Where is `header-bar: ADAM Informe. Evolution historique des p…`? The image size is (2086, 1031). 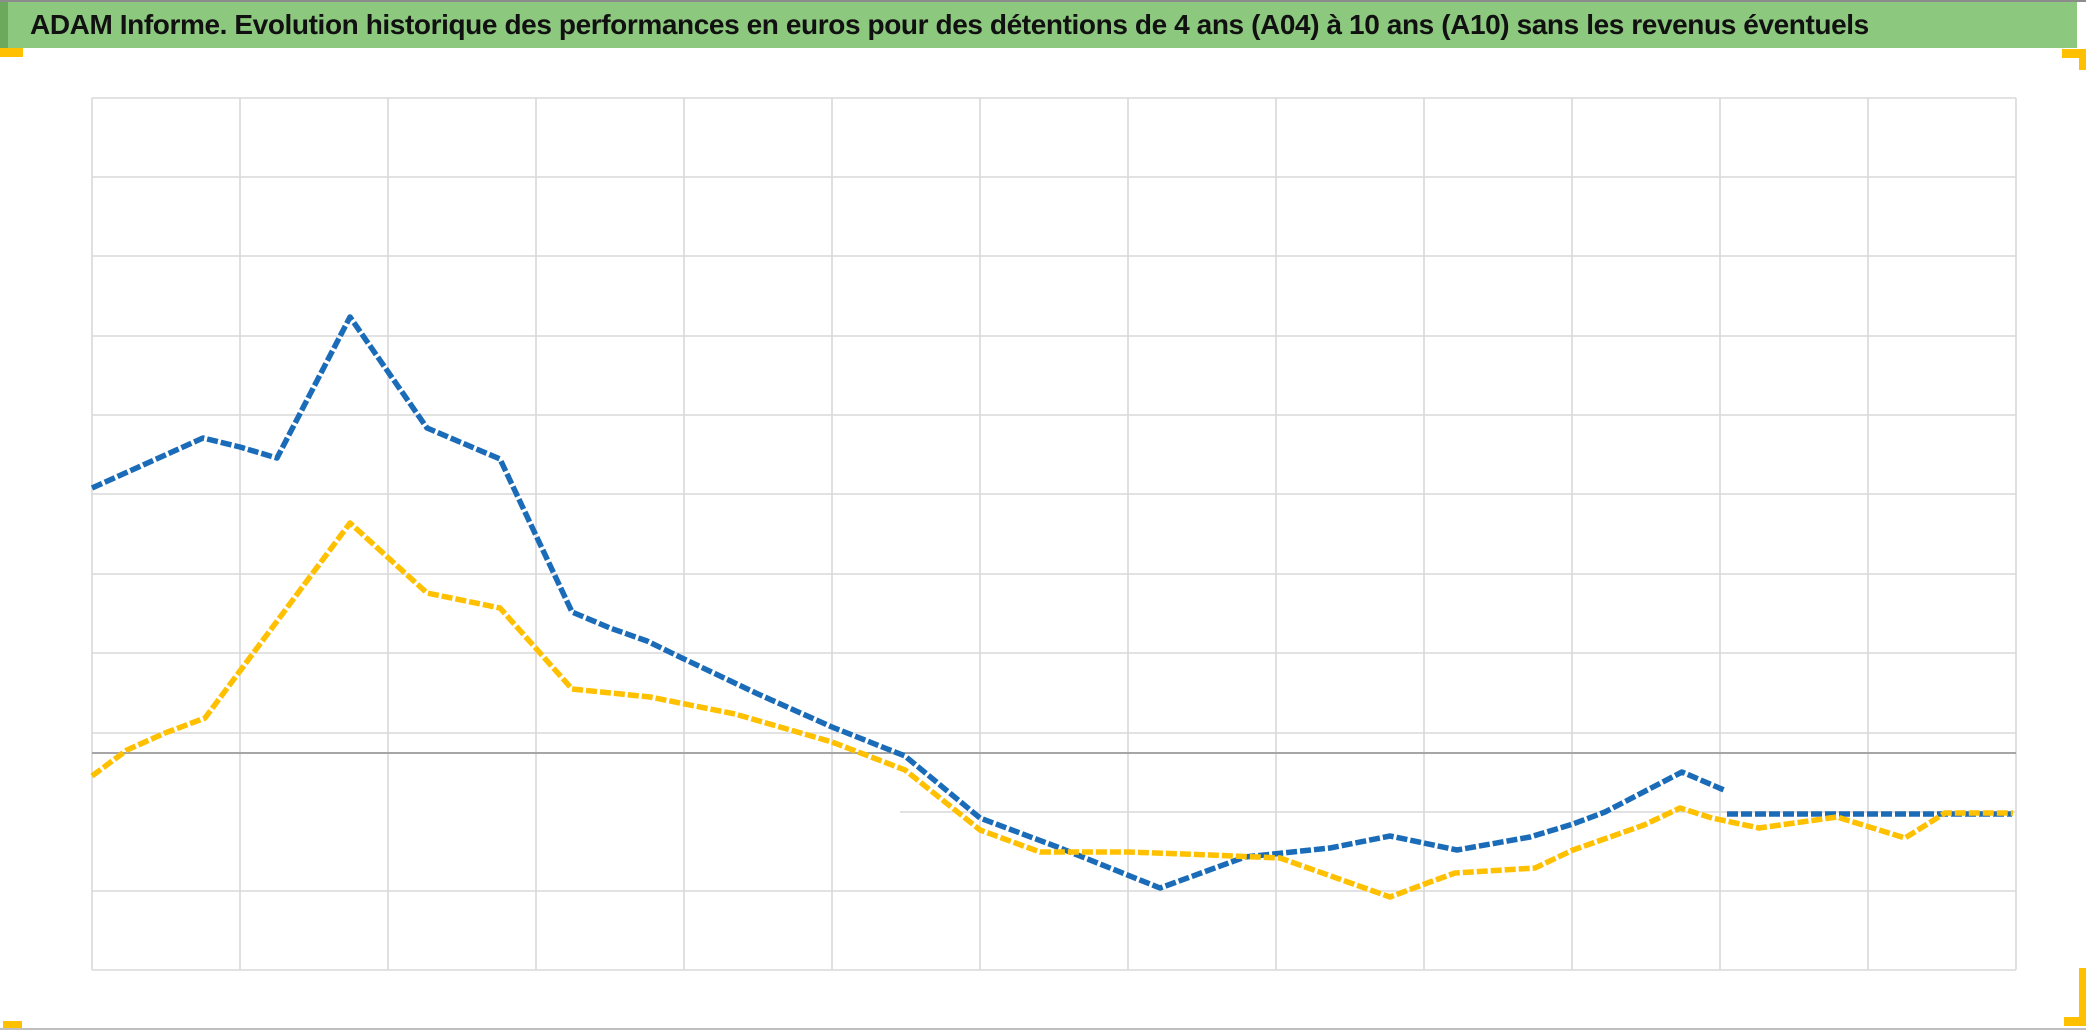
header-bar: ADAM Informe. Evolution historique des p… is located at coordinates (1042, 25).